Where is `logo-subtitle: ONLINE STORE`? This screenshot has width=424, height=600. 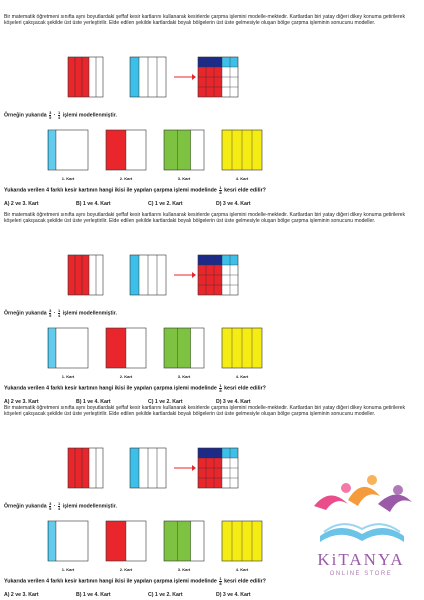 logo-subtitle: ONLINE STORE is located at coordinates (361, 574).